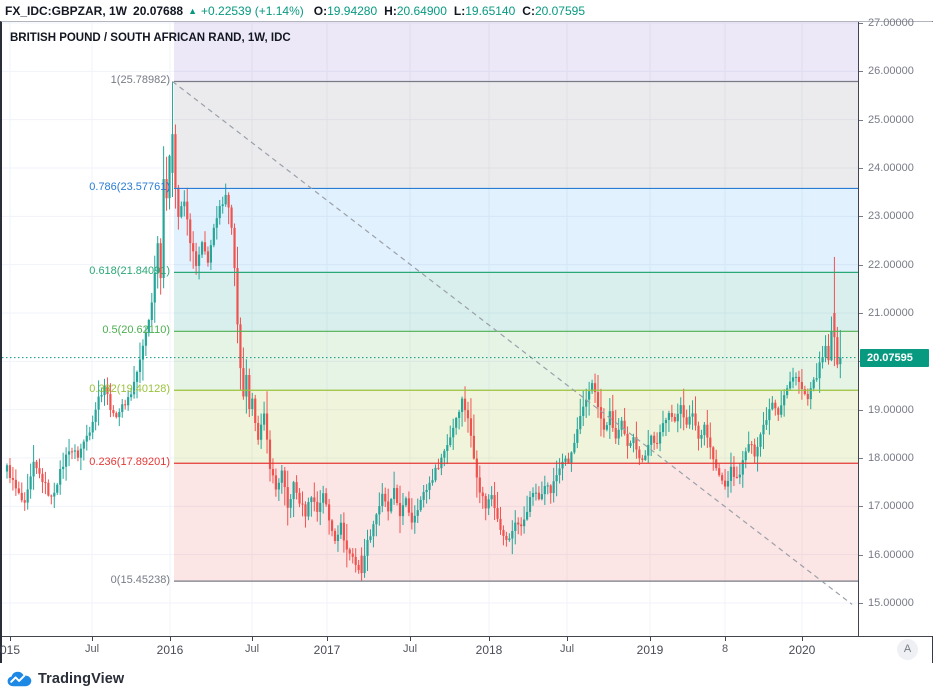  Describe the element at coordinates (129, 389) in the screenshot. I see `fib-label-0.382: 0.382(19.40128)` at that location.